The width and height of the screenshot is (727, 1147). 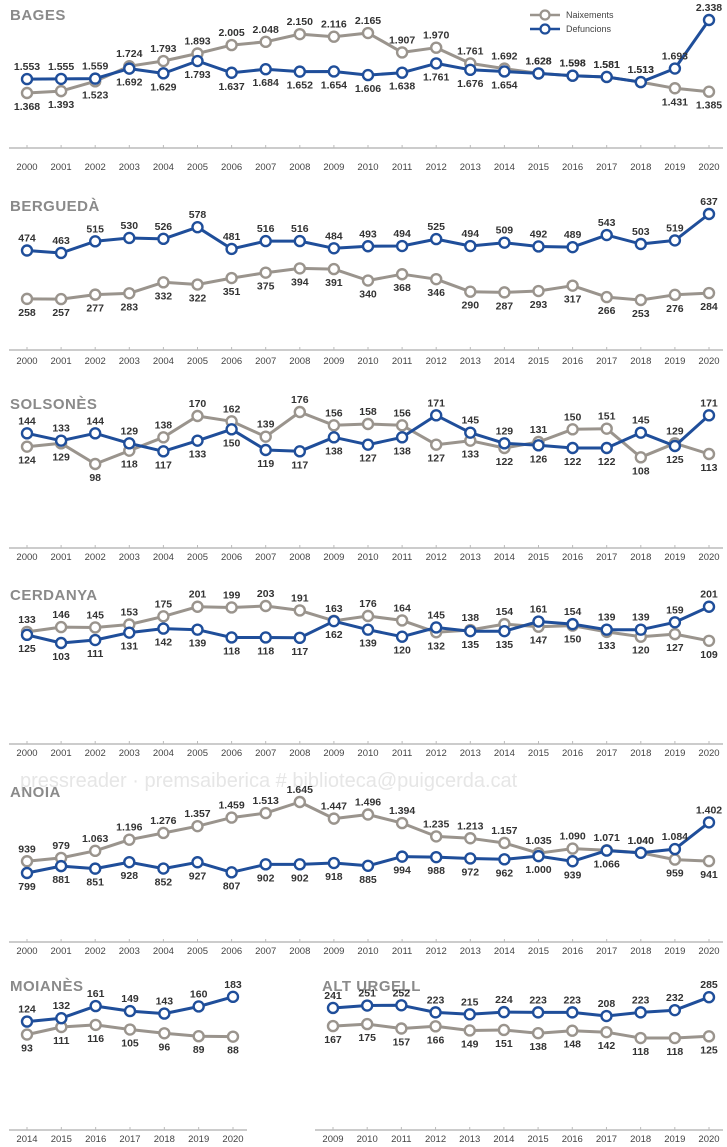 I want to click on data-label-naixements: 109, so click(x=709, y=655).